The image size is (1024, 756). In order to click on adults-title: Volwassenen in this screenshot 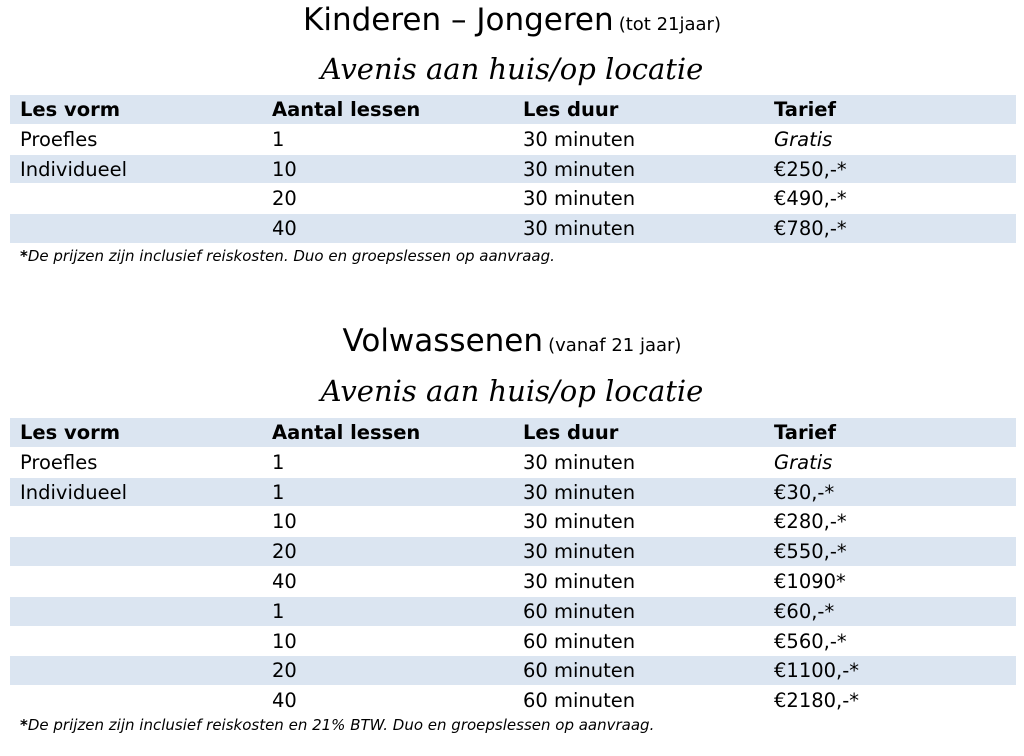, I will do `click(443, 341)`.